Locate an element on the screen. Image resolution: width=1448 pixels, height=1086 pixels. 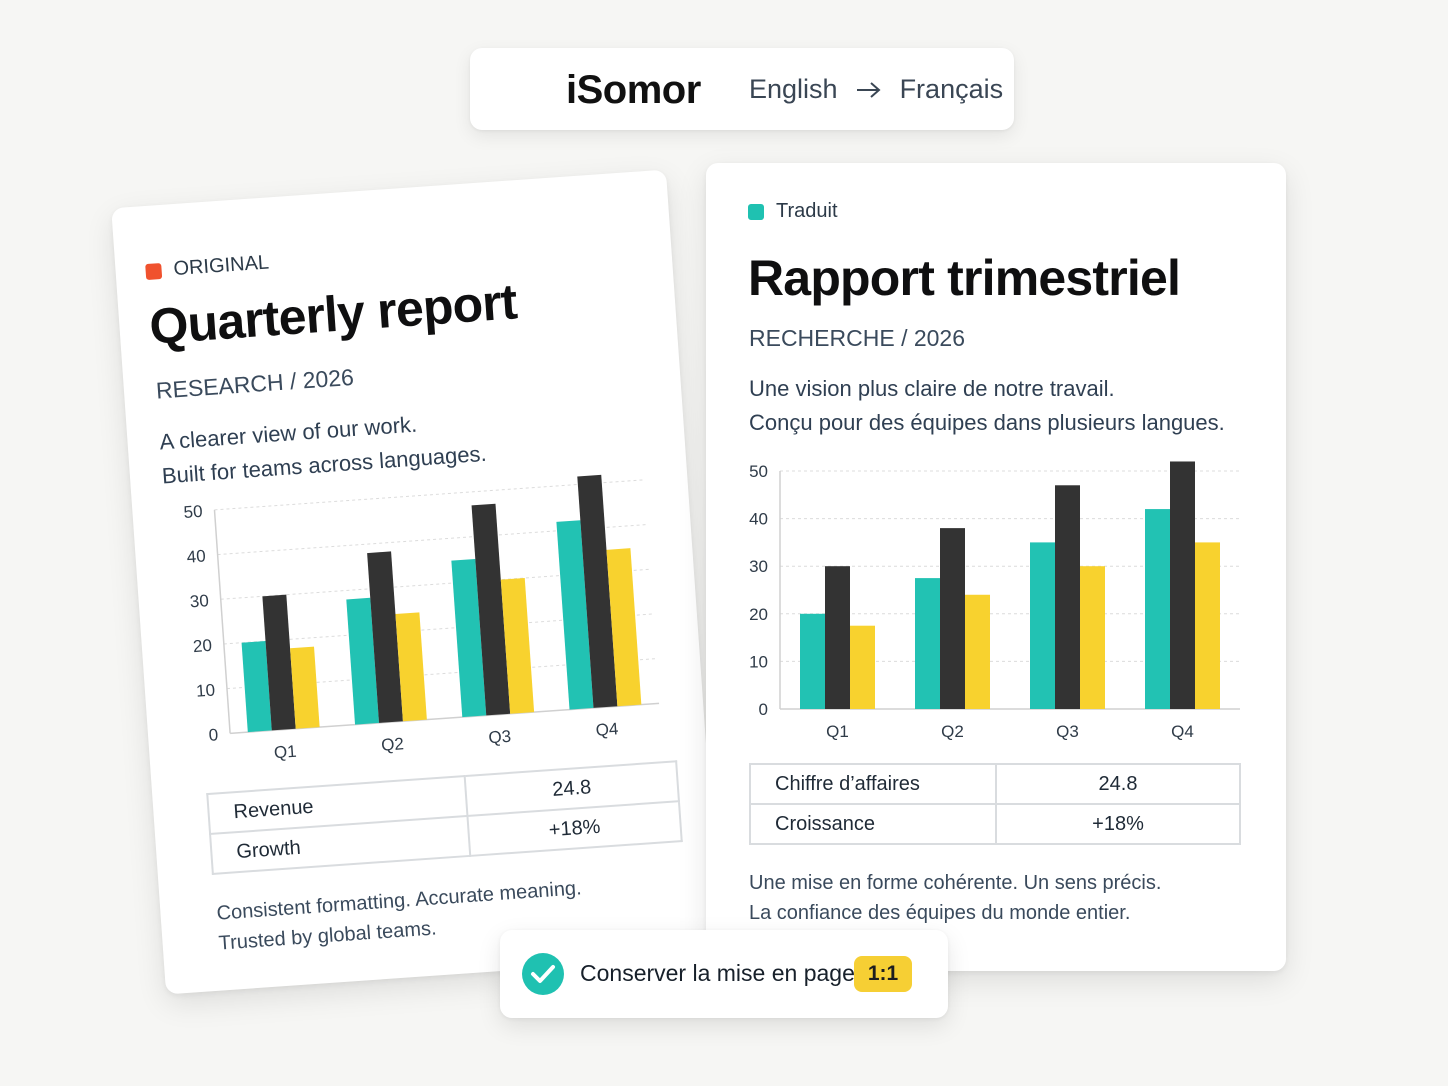
table-row: Croissance +18% is located at coordinates (995, 824).